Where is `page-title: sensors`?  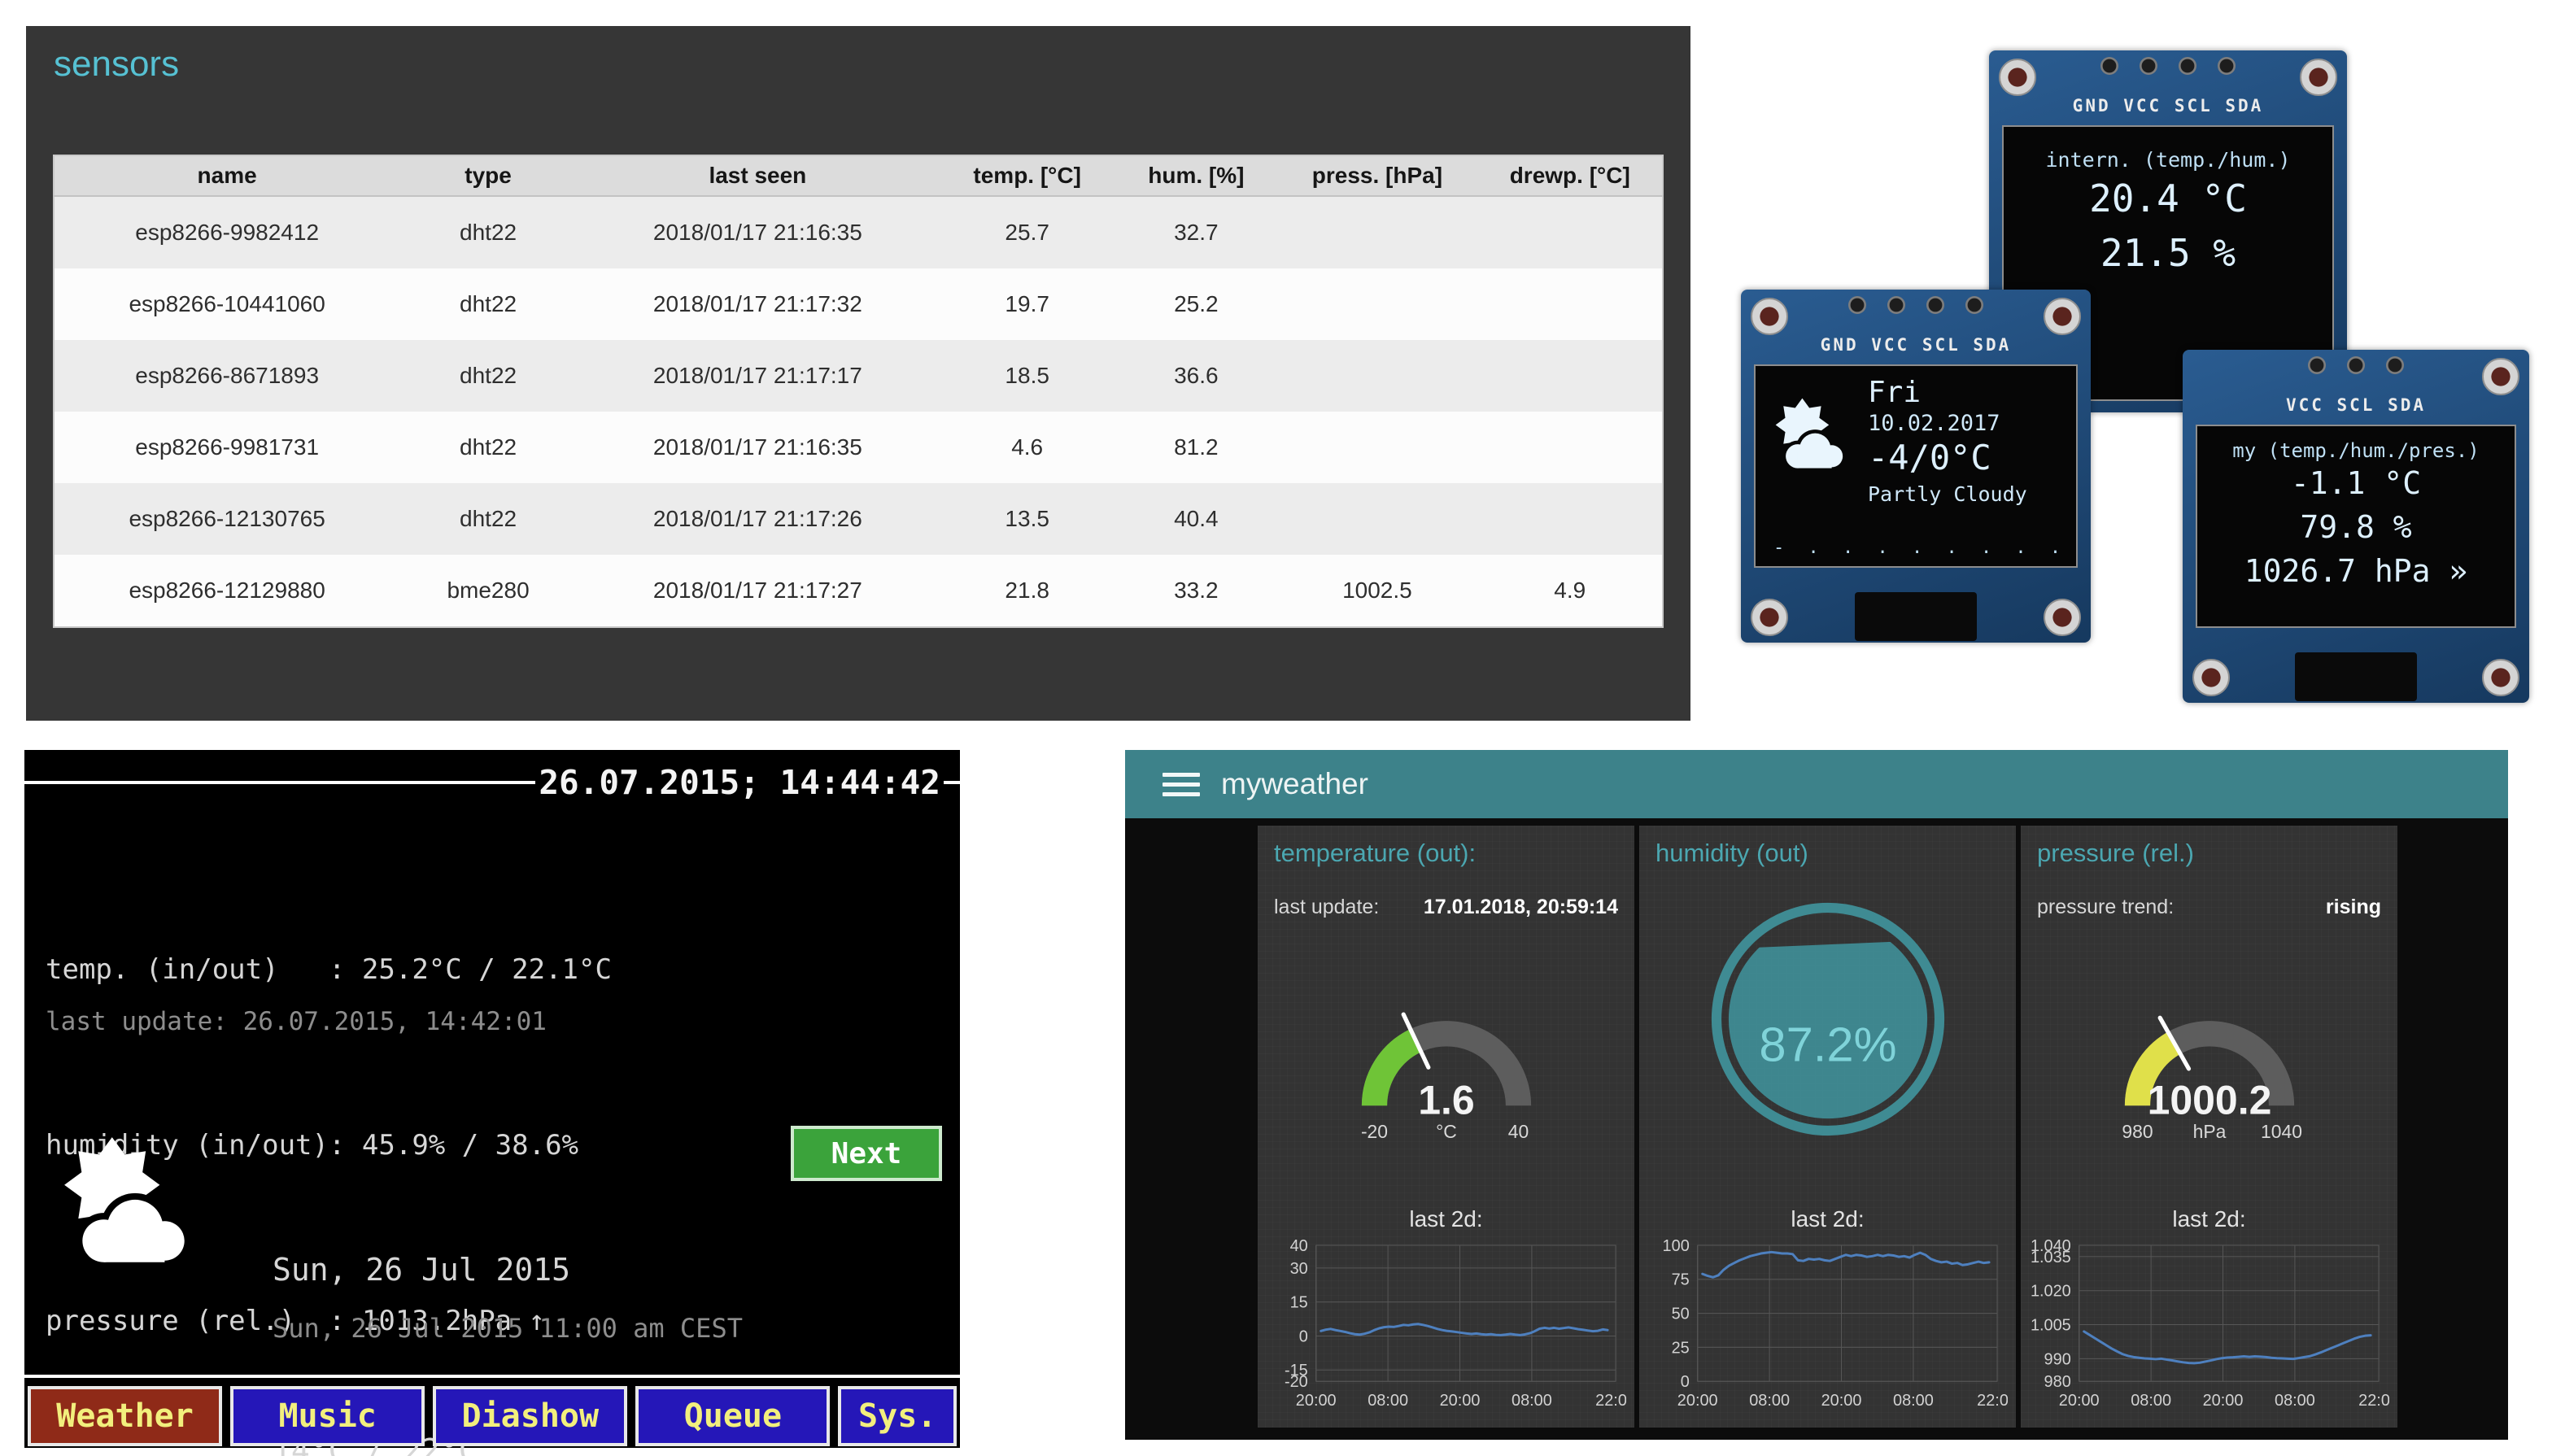
page-title: sensors is located at coordinates (117, 64).